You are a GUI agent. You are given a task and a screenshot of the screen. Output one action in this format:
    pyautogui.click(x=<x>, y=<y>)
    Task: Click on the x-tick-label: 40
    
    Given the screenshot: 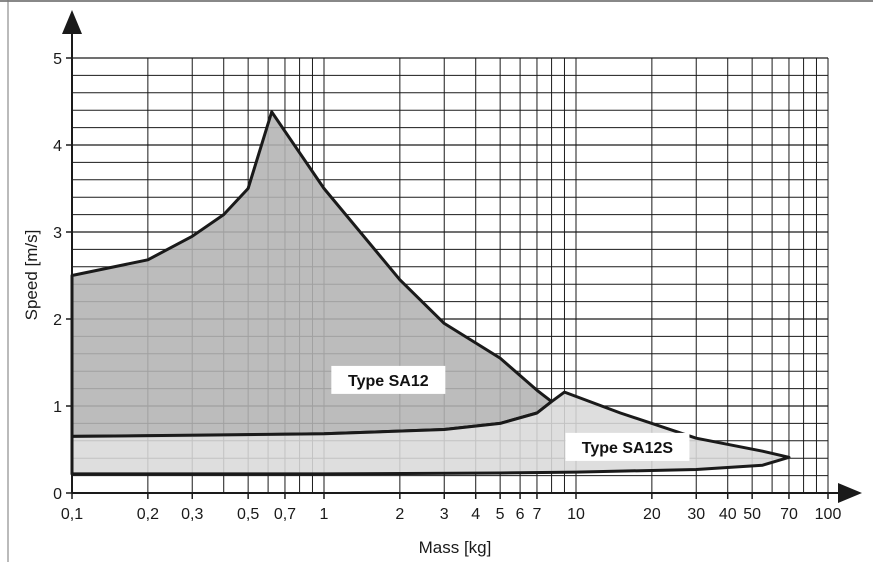 What is the action you would take?
    pyautogui.click(x=728, y=514)
    